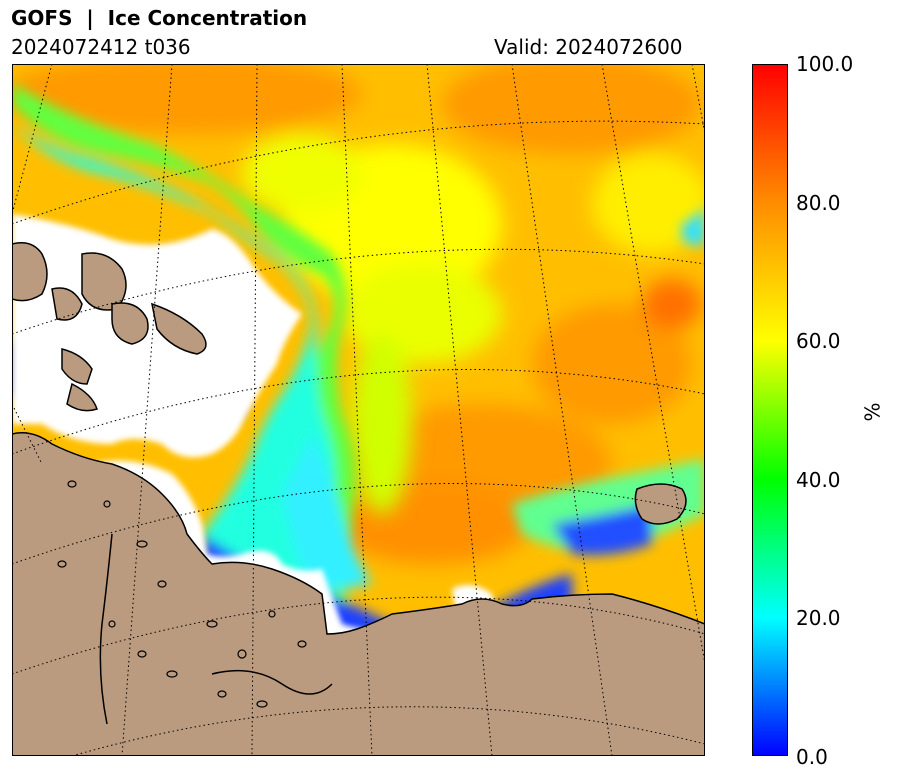 This screenshot has height=781, width=897. What do you see at coordinates (770, 410) in the screenshot?
I see `colorbar` at bounding box center [770, 410].